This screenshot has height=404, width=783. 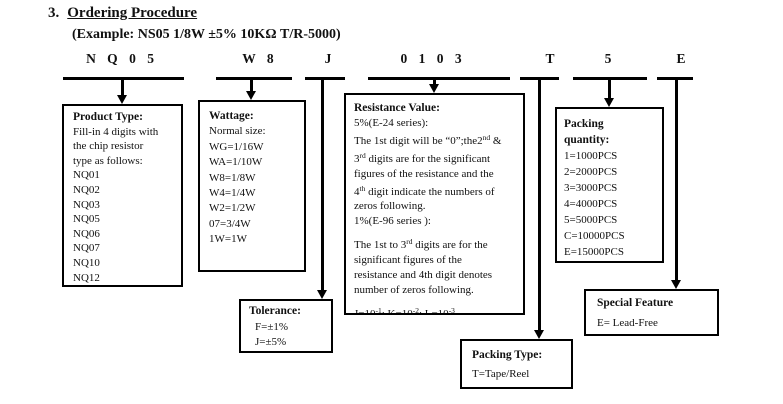 What do you see at coordinates (86, 277) in the screenshot?
I see `text-line: NQ12` at bounding box center [86, 277].